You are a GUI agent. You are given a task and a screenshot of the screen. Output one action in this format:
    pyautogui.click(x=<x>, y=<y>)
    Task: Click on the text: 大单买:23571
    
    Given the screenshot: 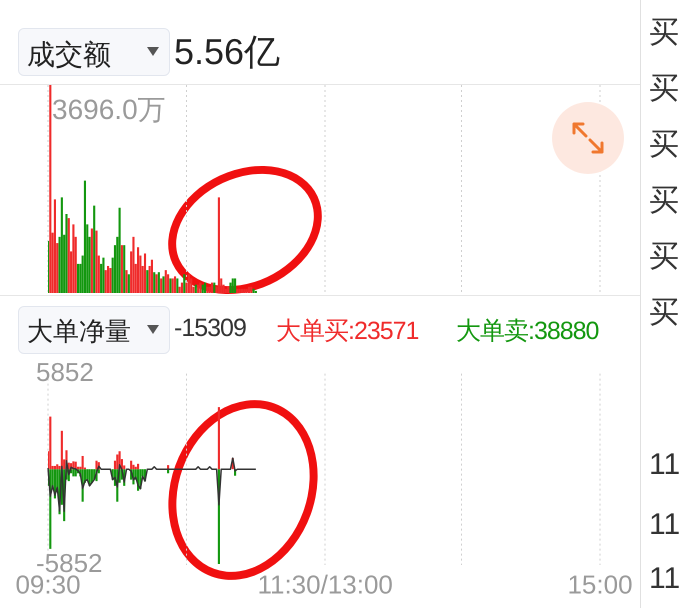 What is the action you would take?
    pyautogui.click(x=347, y=331)
    